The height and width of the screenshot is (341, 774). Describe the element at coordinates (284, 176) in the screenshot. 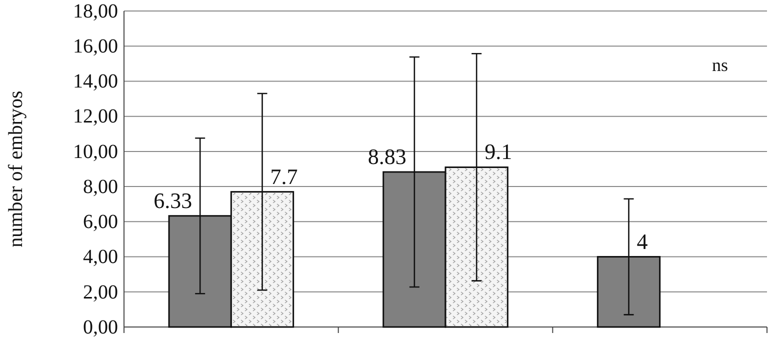

I see `data-label: 7.7` at that location.